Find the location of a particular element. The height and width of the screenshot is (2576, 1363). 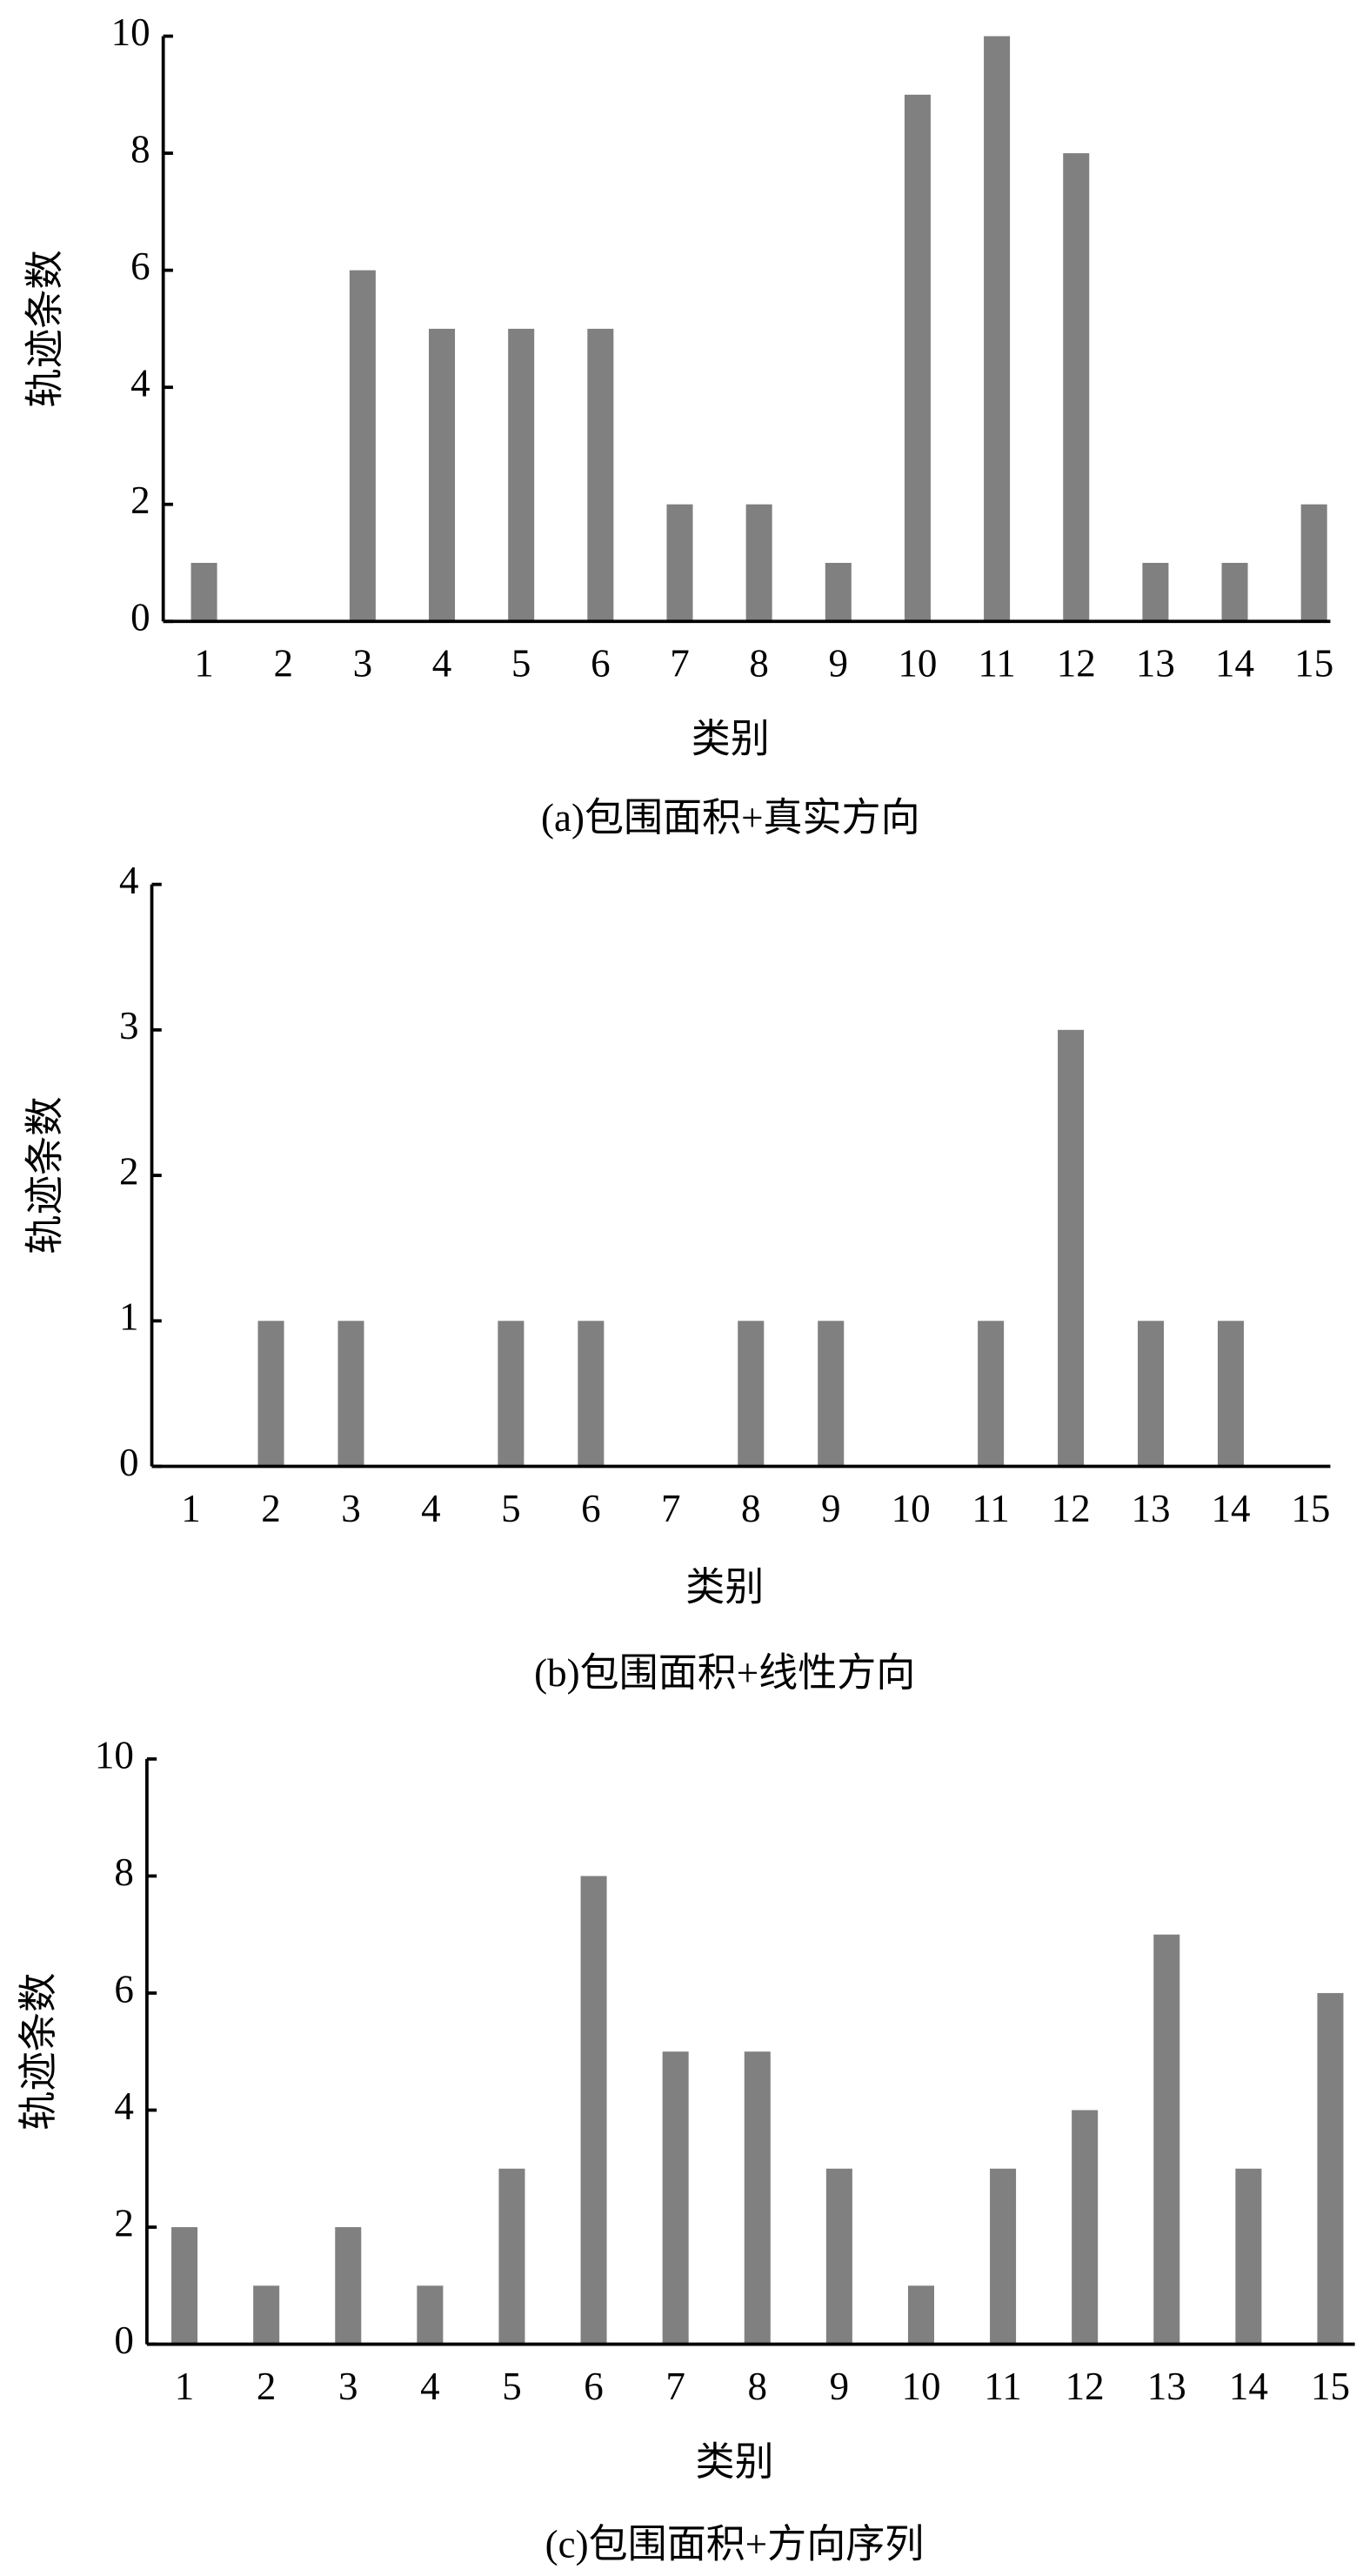

x-tick-label: 6 is located at coordinates (594, 2386).